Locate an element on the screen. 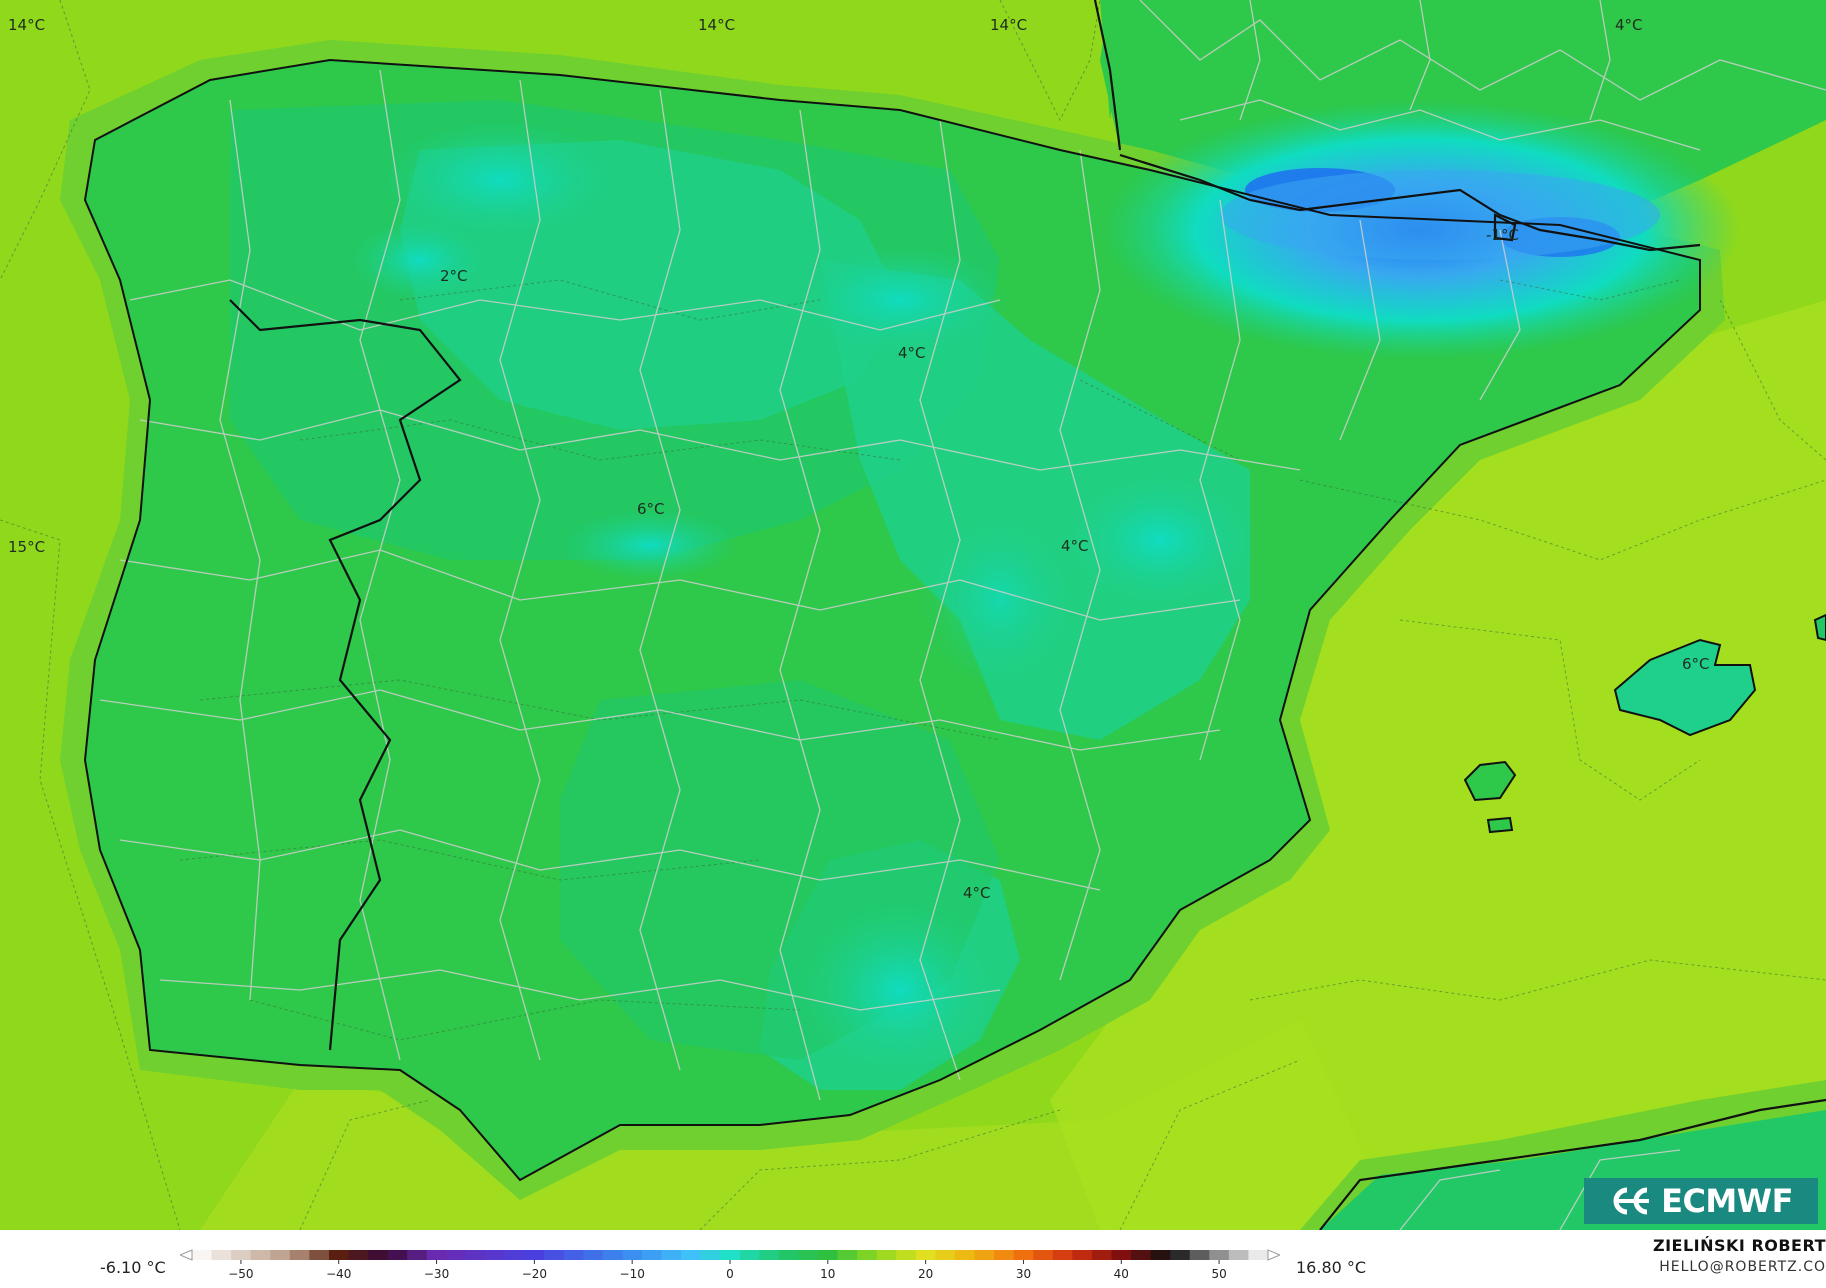  colorbar-tick-label: 40 is located at coordinates (1121, 1274).